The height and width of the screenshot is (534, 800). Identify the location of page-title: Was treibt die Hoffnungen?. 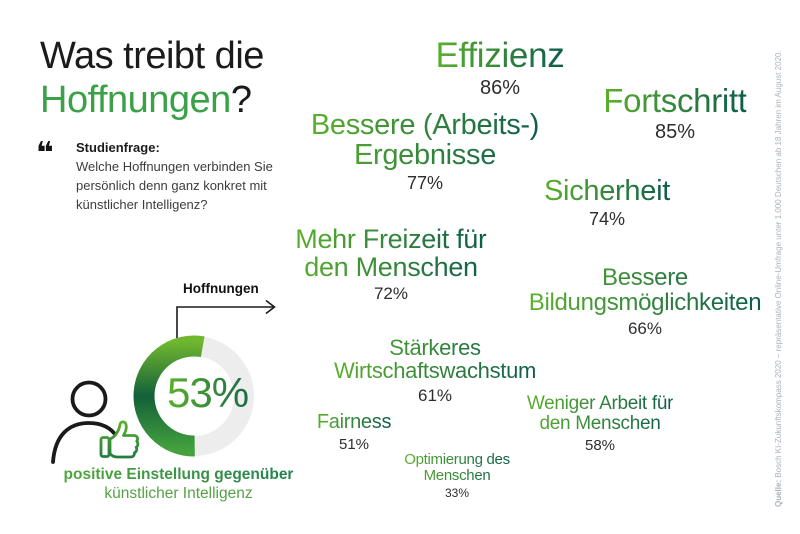
(152, 78).